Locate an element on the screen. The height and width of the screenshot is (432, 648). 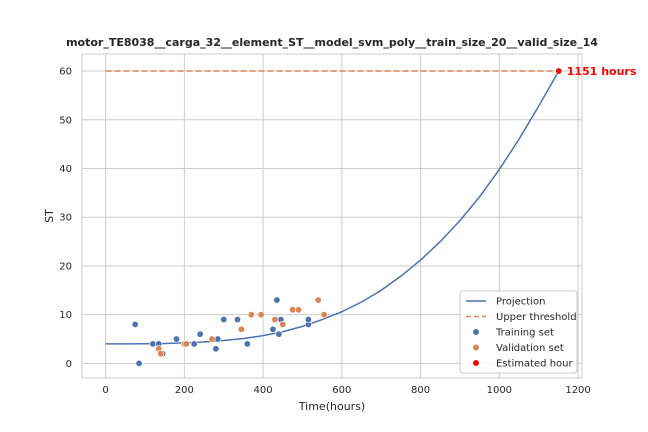
x-tick-label: 1000 is located at coordinates (499, 390).